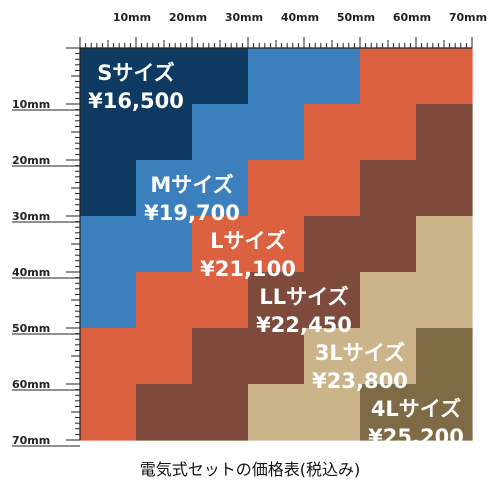 The width and height of the screenshot is (500, 500). What do you see at coordinates (136, 73) in the screenshot?
I see `tier-name-label: Sサイズ` at bounding box center [136, 73].